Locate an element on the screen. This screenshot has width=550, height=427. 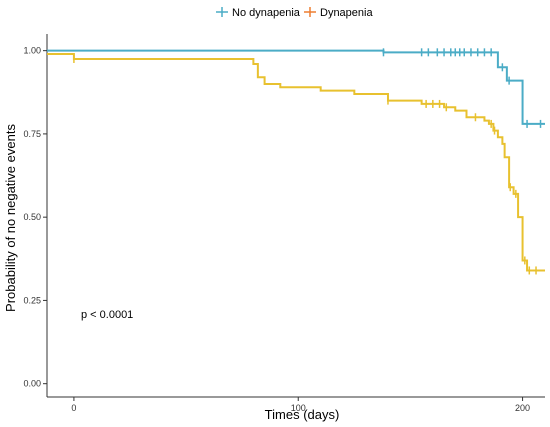
legend-marker-no-dynapenia is located at coordinates (222, 12).